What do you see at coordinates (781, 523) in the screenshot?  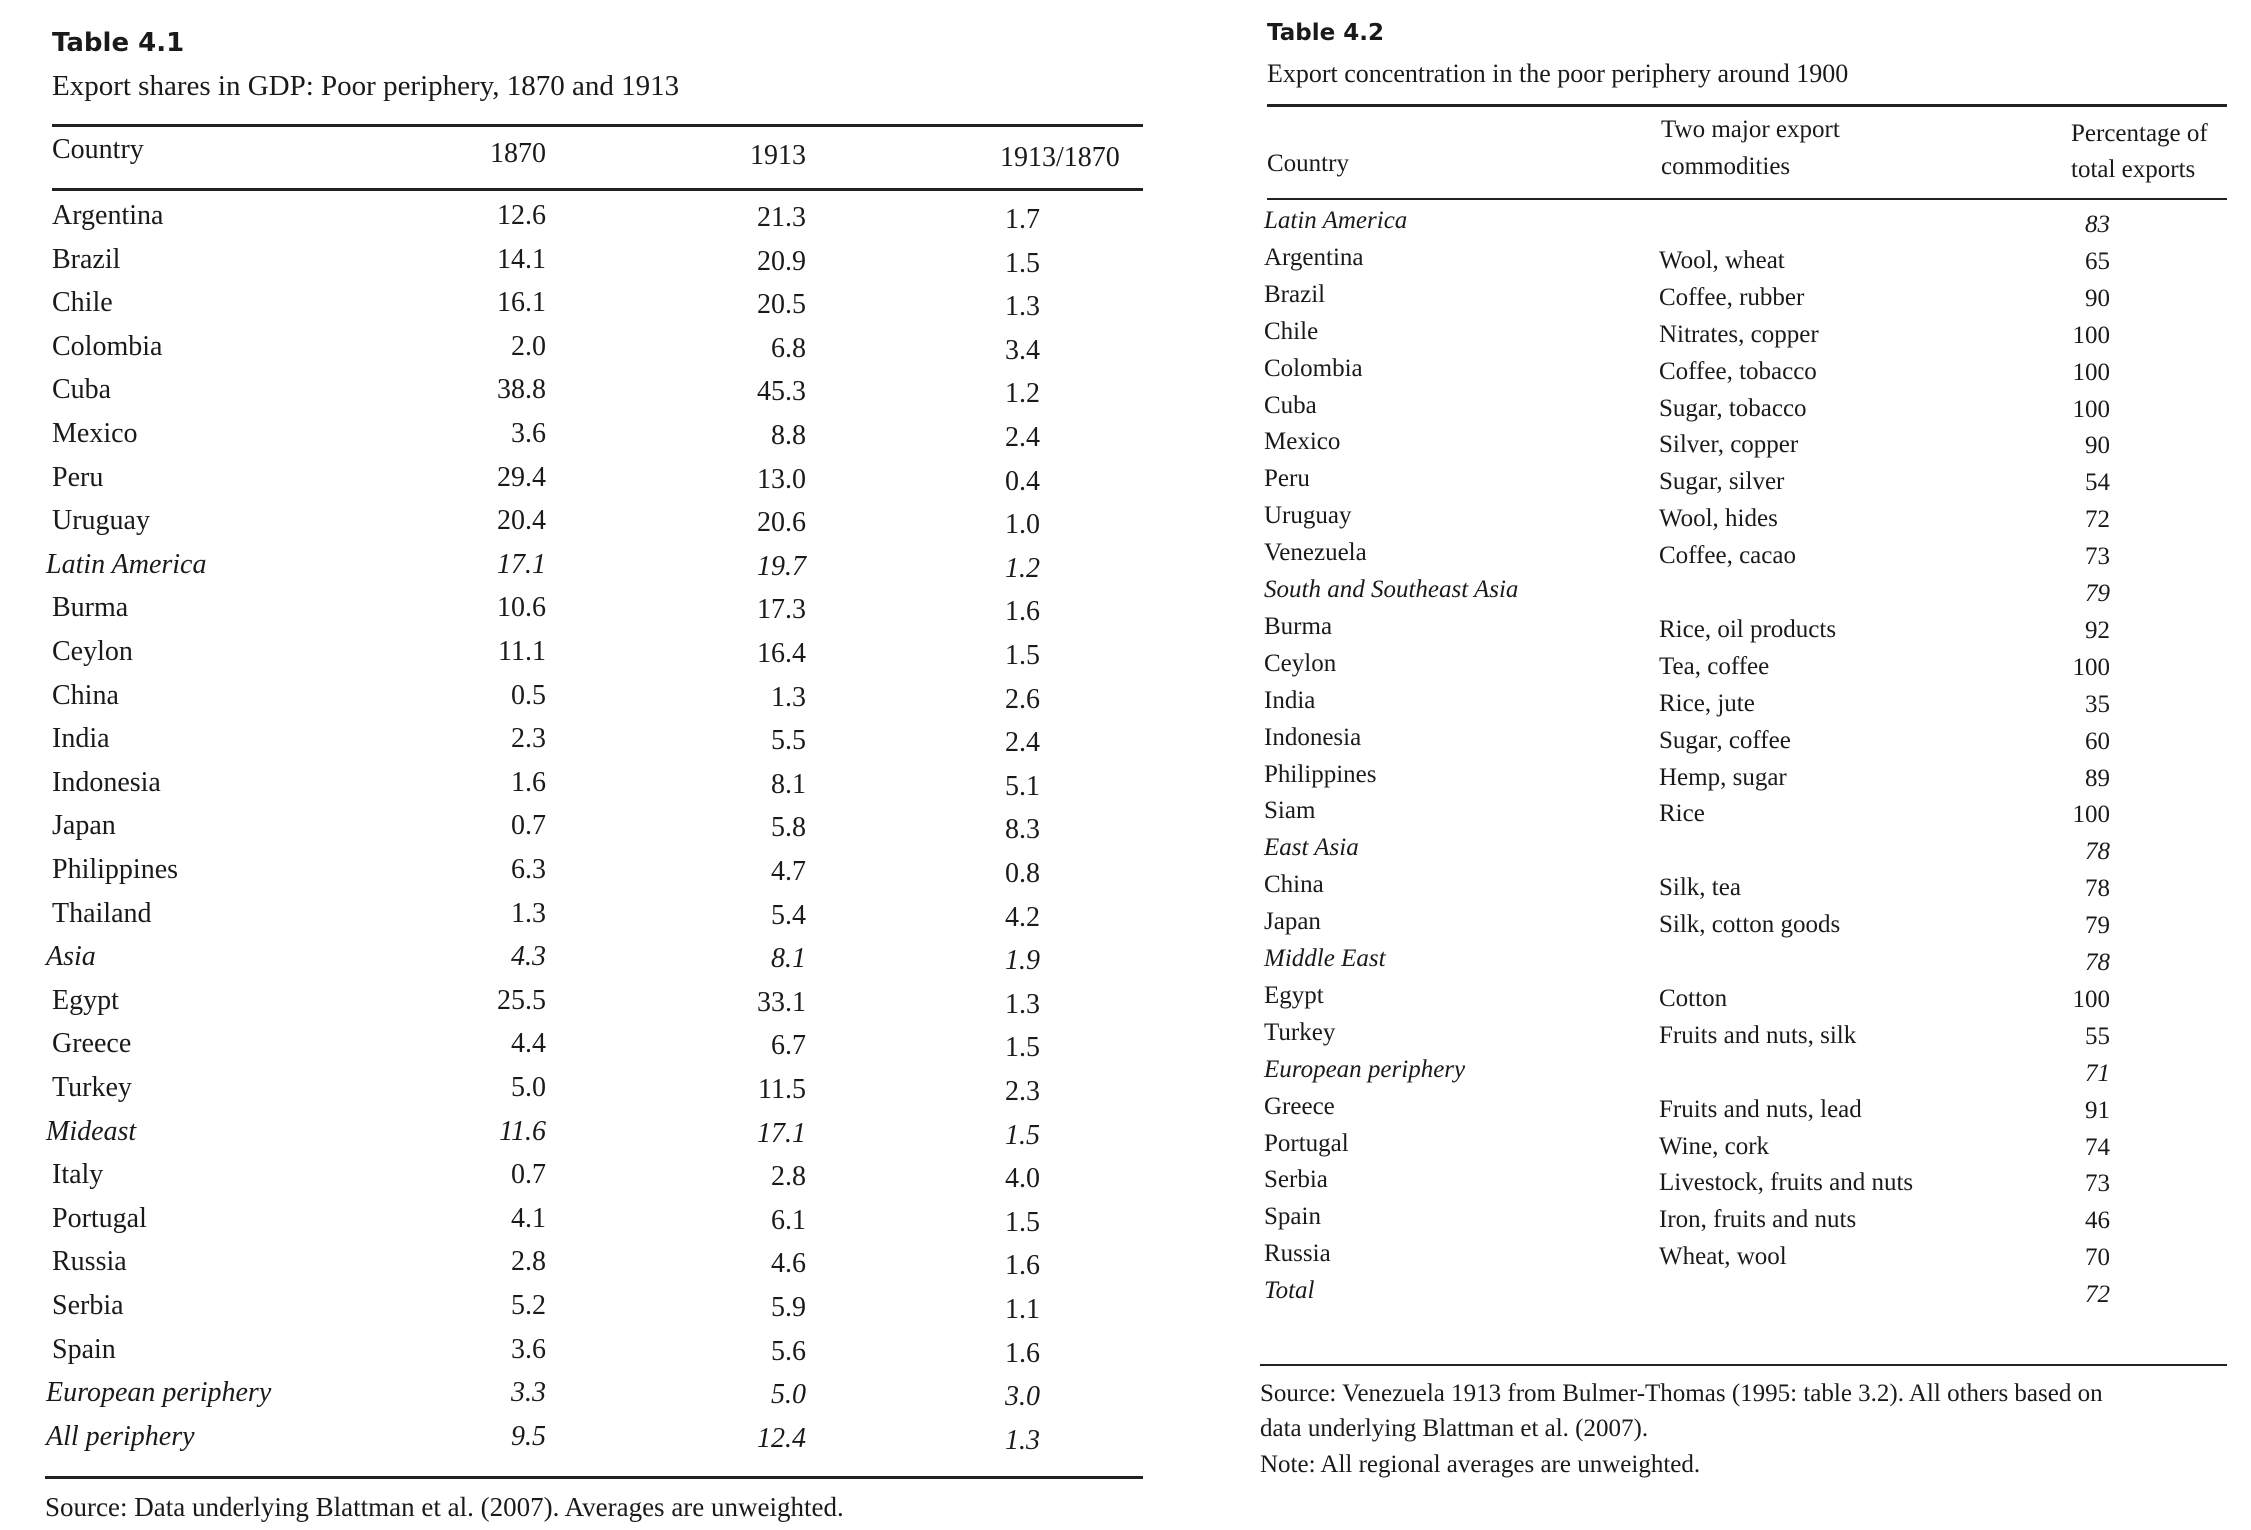 I see `value-1913-cell: 20.6` at bounding box center [781, 523].